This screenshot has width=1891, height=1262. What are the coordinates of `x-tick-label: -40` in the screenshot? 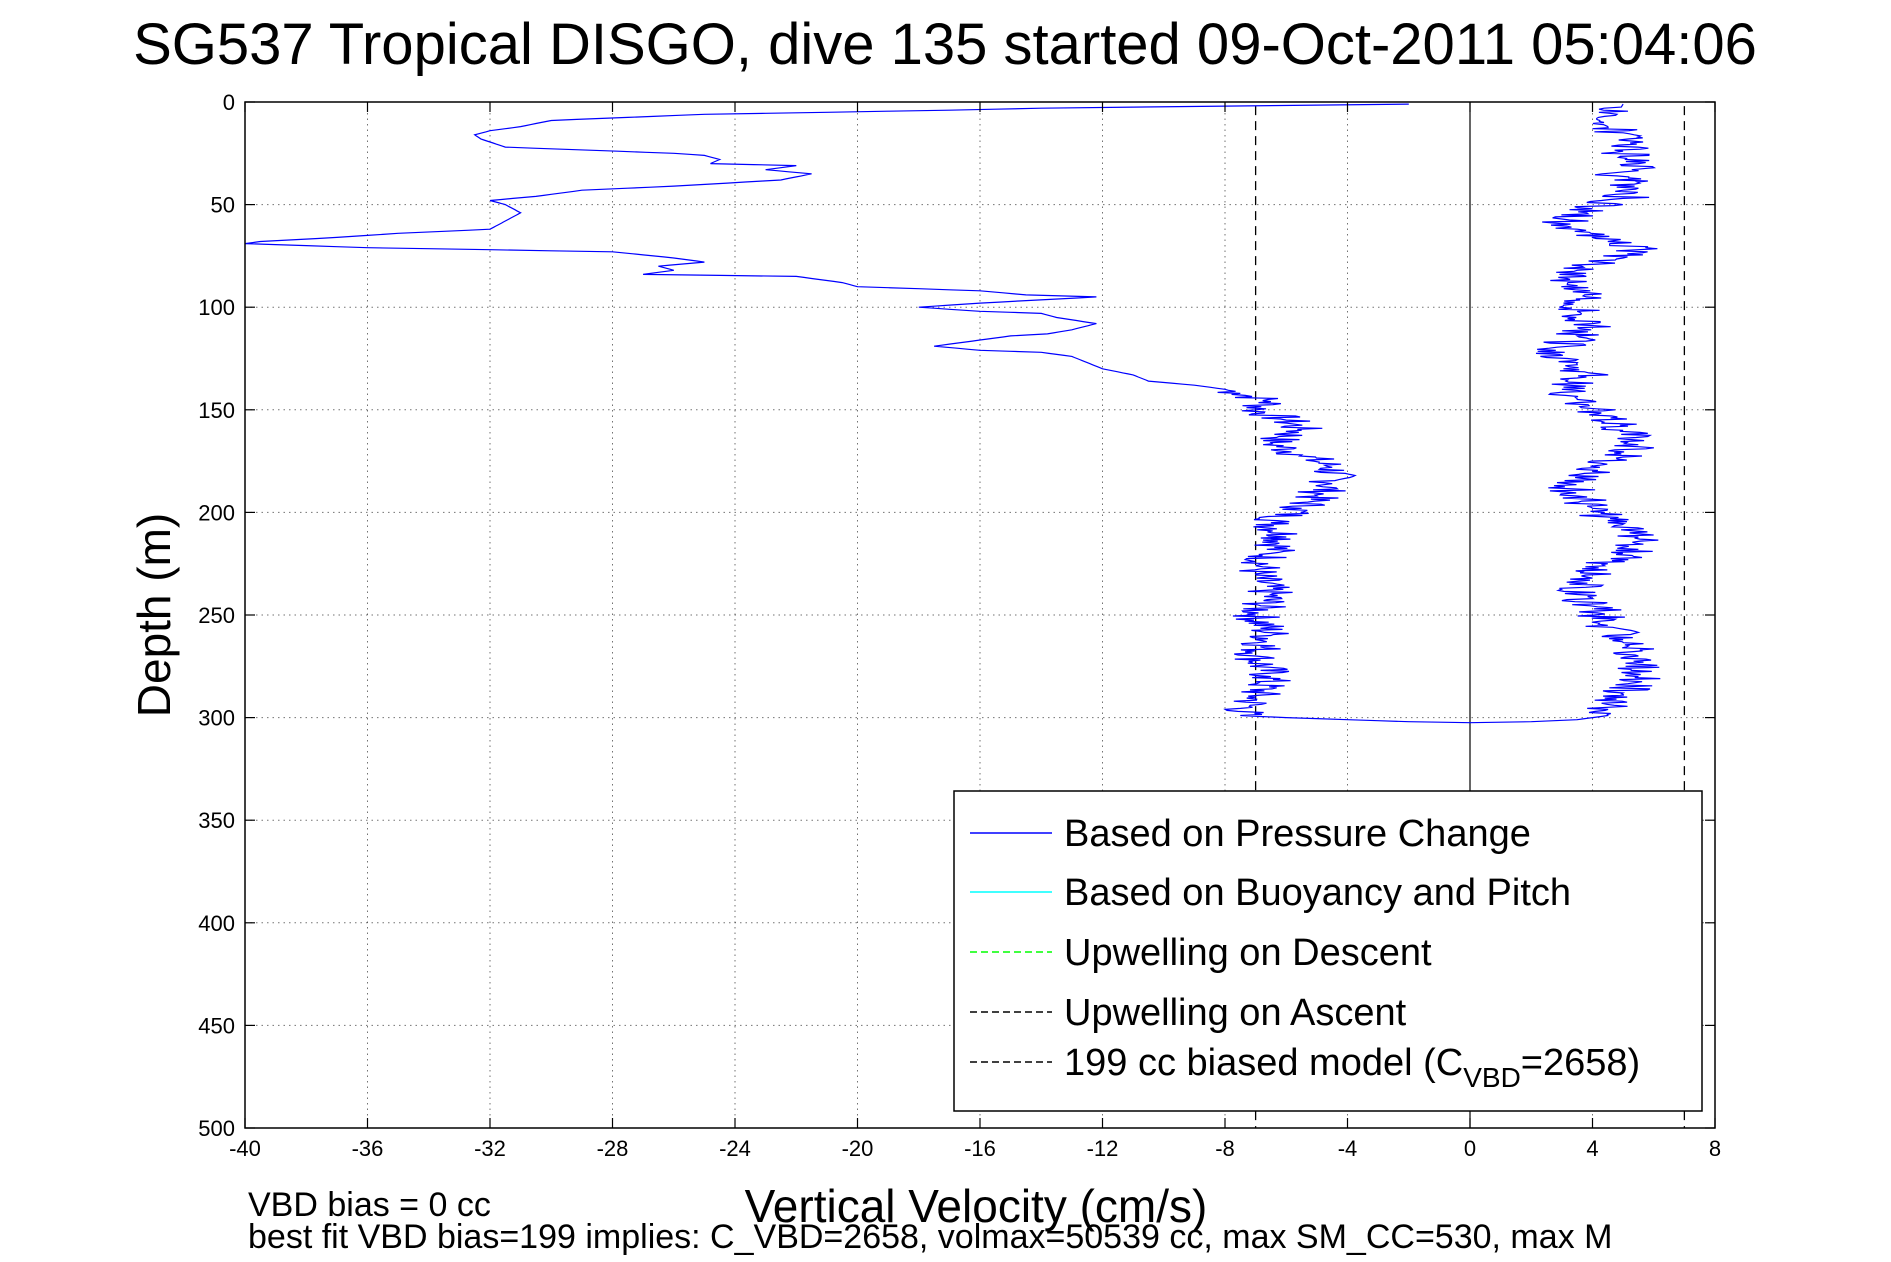 It's located at (245, 1148).